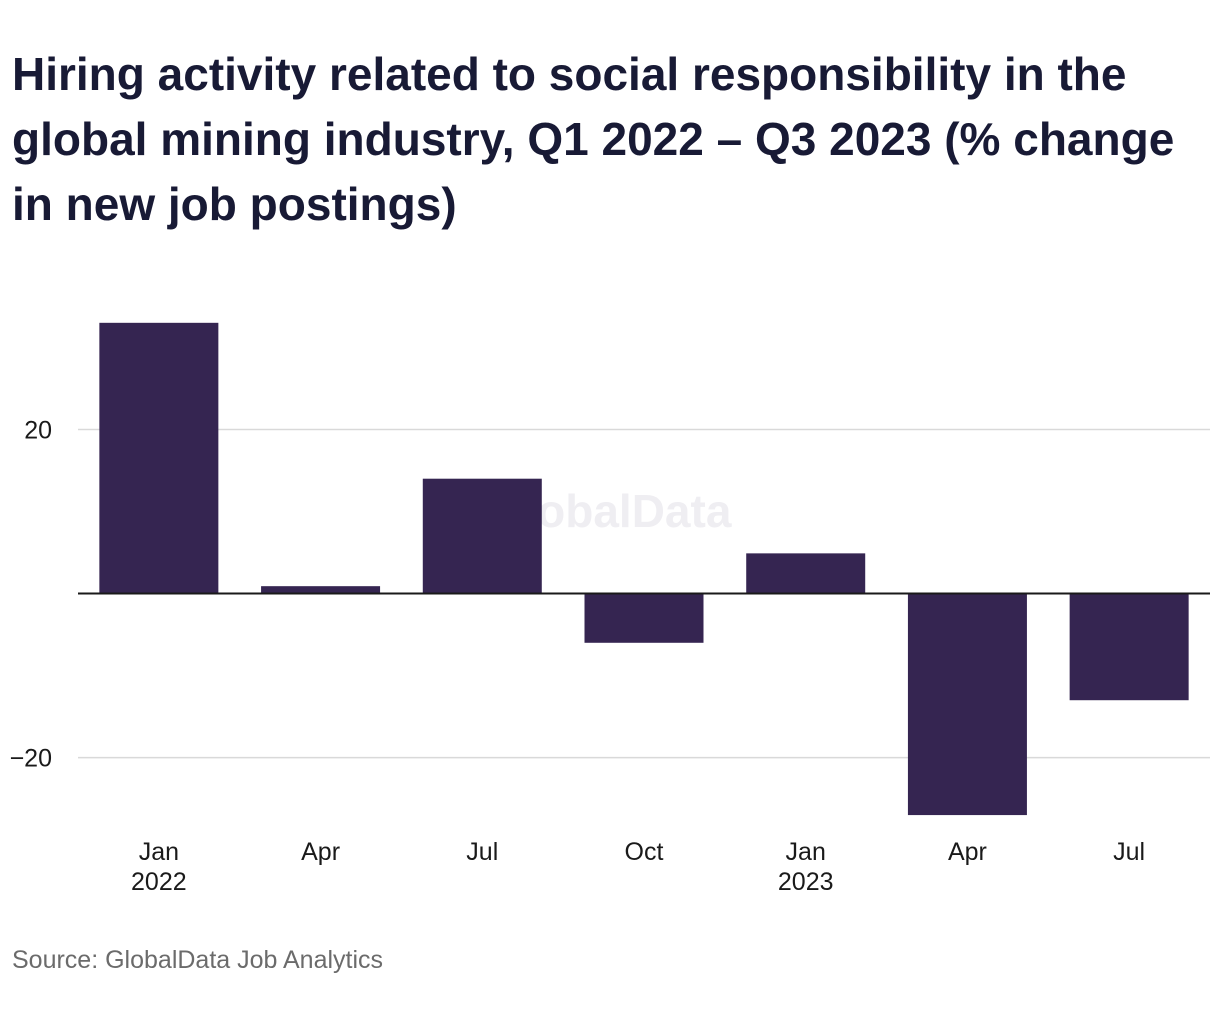  Describe the element at coordinates (31, 759) in the screenshot. I see `y-tick-label: −20` at that location.